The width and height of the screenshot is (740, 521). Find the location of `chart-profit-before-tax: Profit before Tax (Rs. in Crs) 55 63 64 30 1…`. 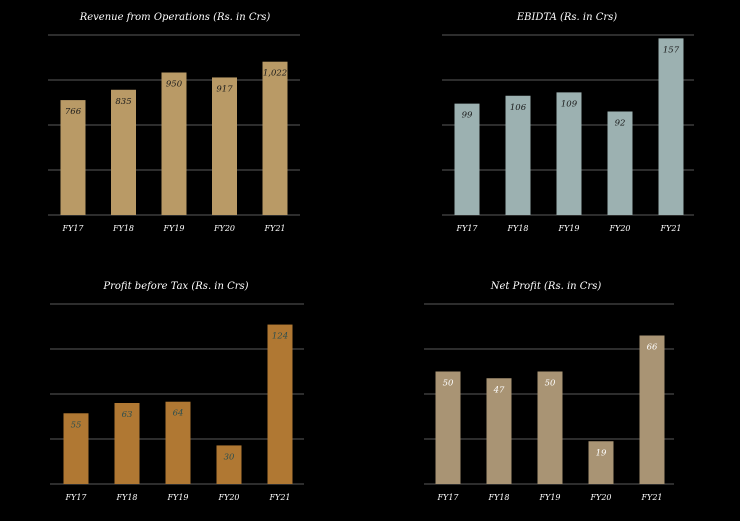

chart-profit-before-tax: Profit before Tax (Rs. in Crs) 55 63 64 30 1… is located at coordinates (177, 391).